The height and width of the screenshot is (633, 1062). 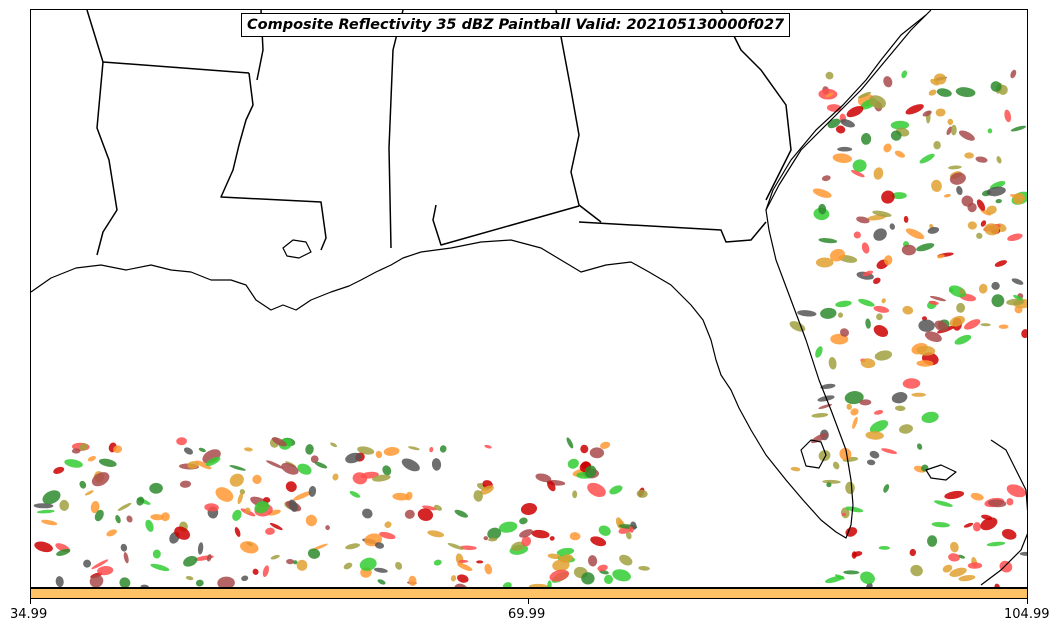 I want to click on colorbar-tick-label-mid: 69.99, so click(x=527, y=614).